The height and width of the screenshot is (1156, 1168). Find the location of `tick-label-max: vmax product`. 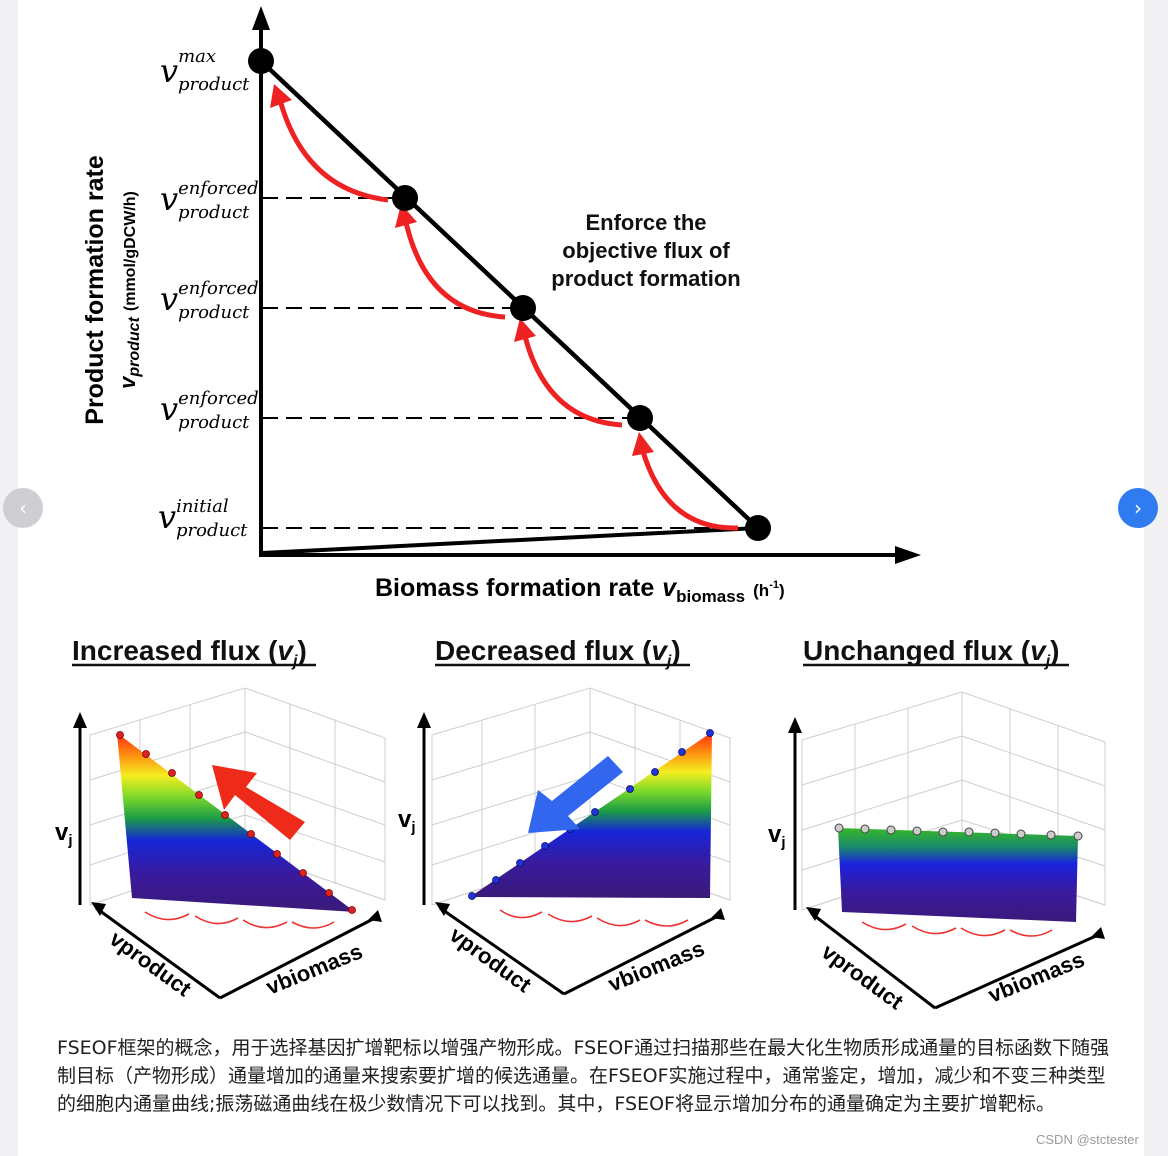

tick-label-max: vmax product is located at coordinates (205, 70).